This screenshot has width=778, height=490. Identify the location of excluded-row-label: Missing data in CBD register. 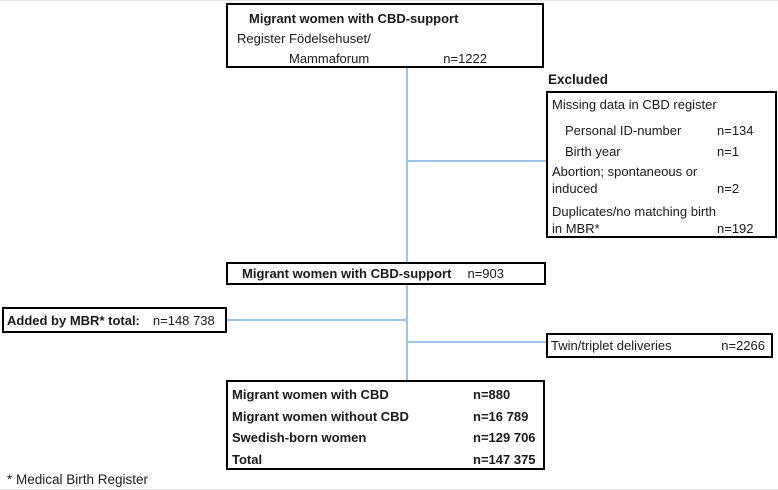
(634, 104).